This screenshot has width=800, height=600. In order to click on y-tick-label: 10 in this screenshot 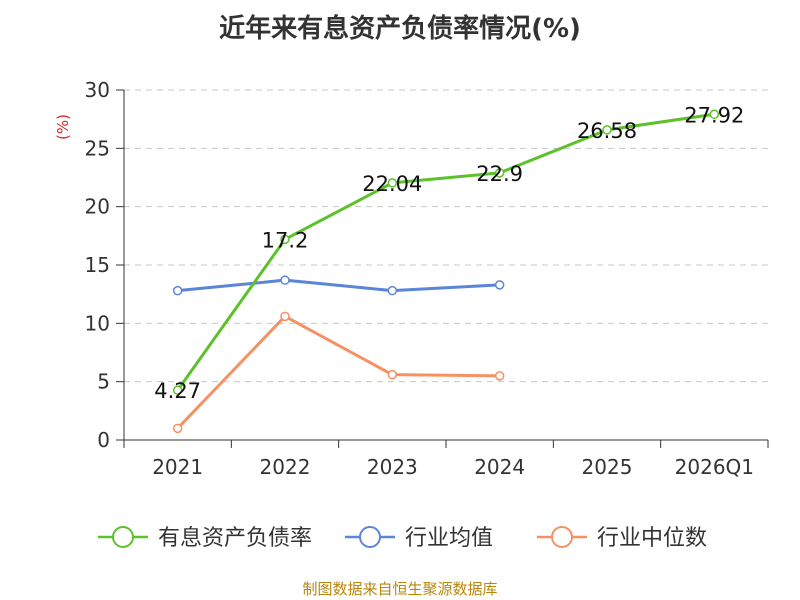, I will do `click(97, 323)`.